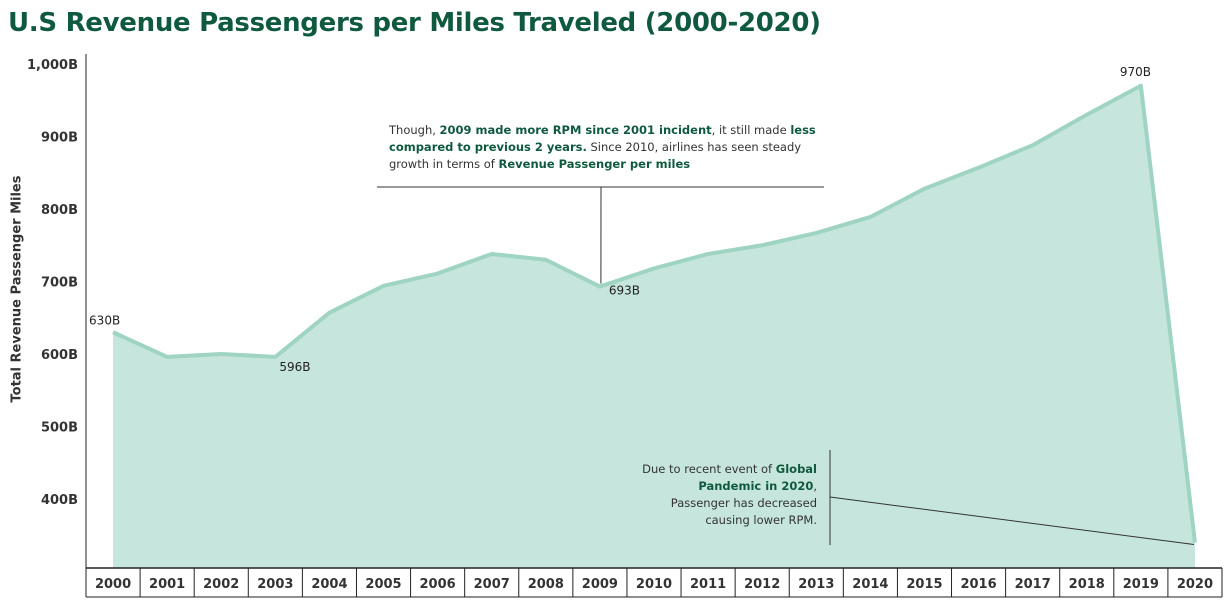 The image size is (1226, 600). Describe the element at coordinates (104, 320) in the screenshot. I see `data-label-2000: 630B` at that location.